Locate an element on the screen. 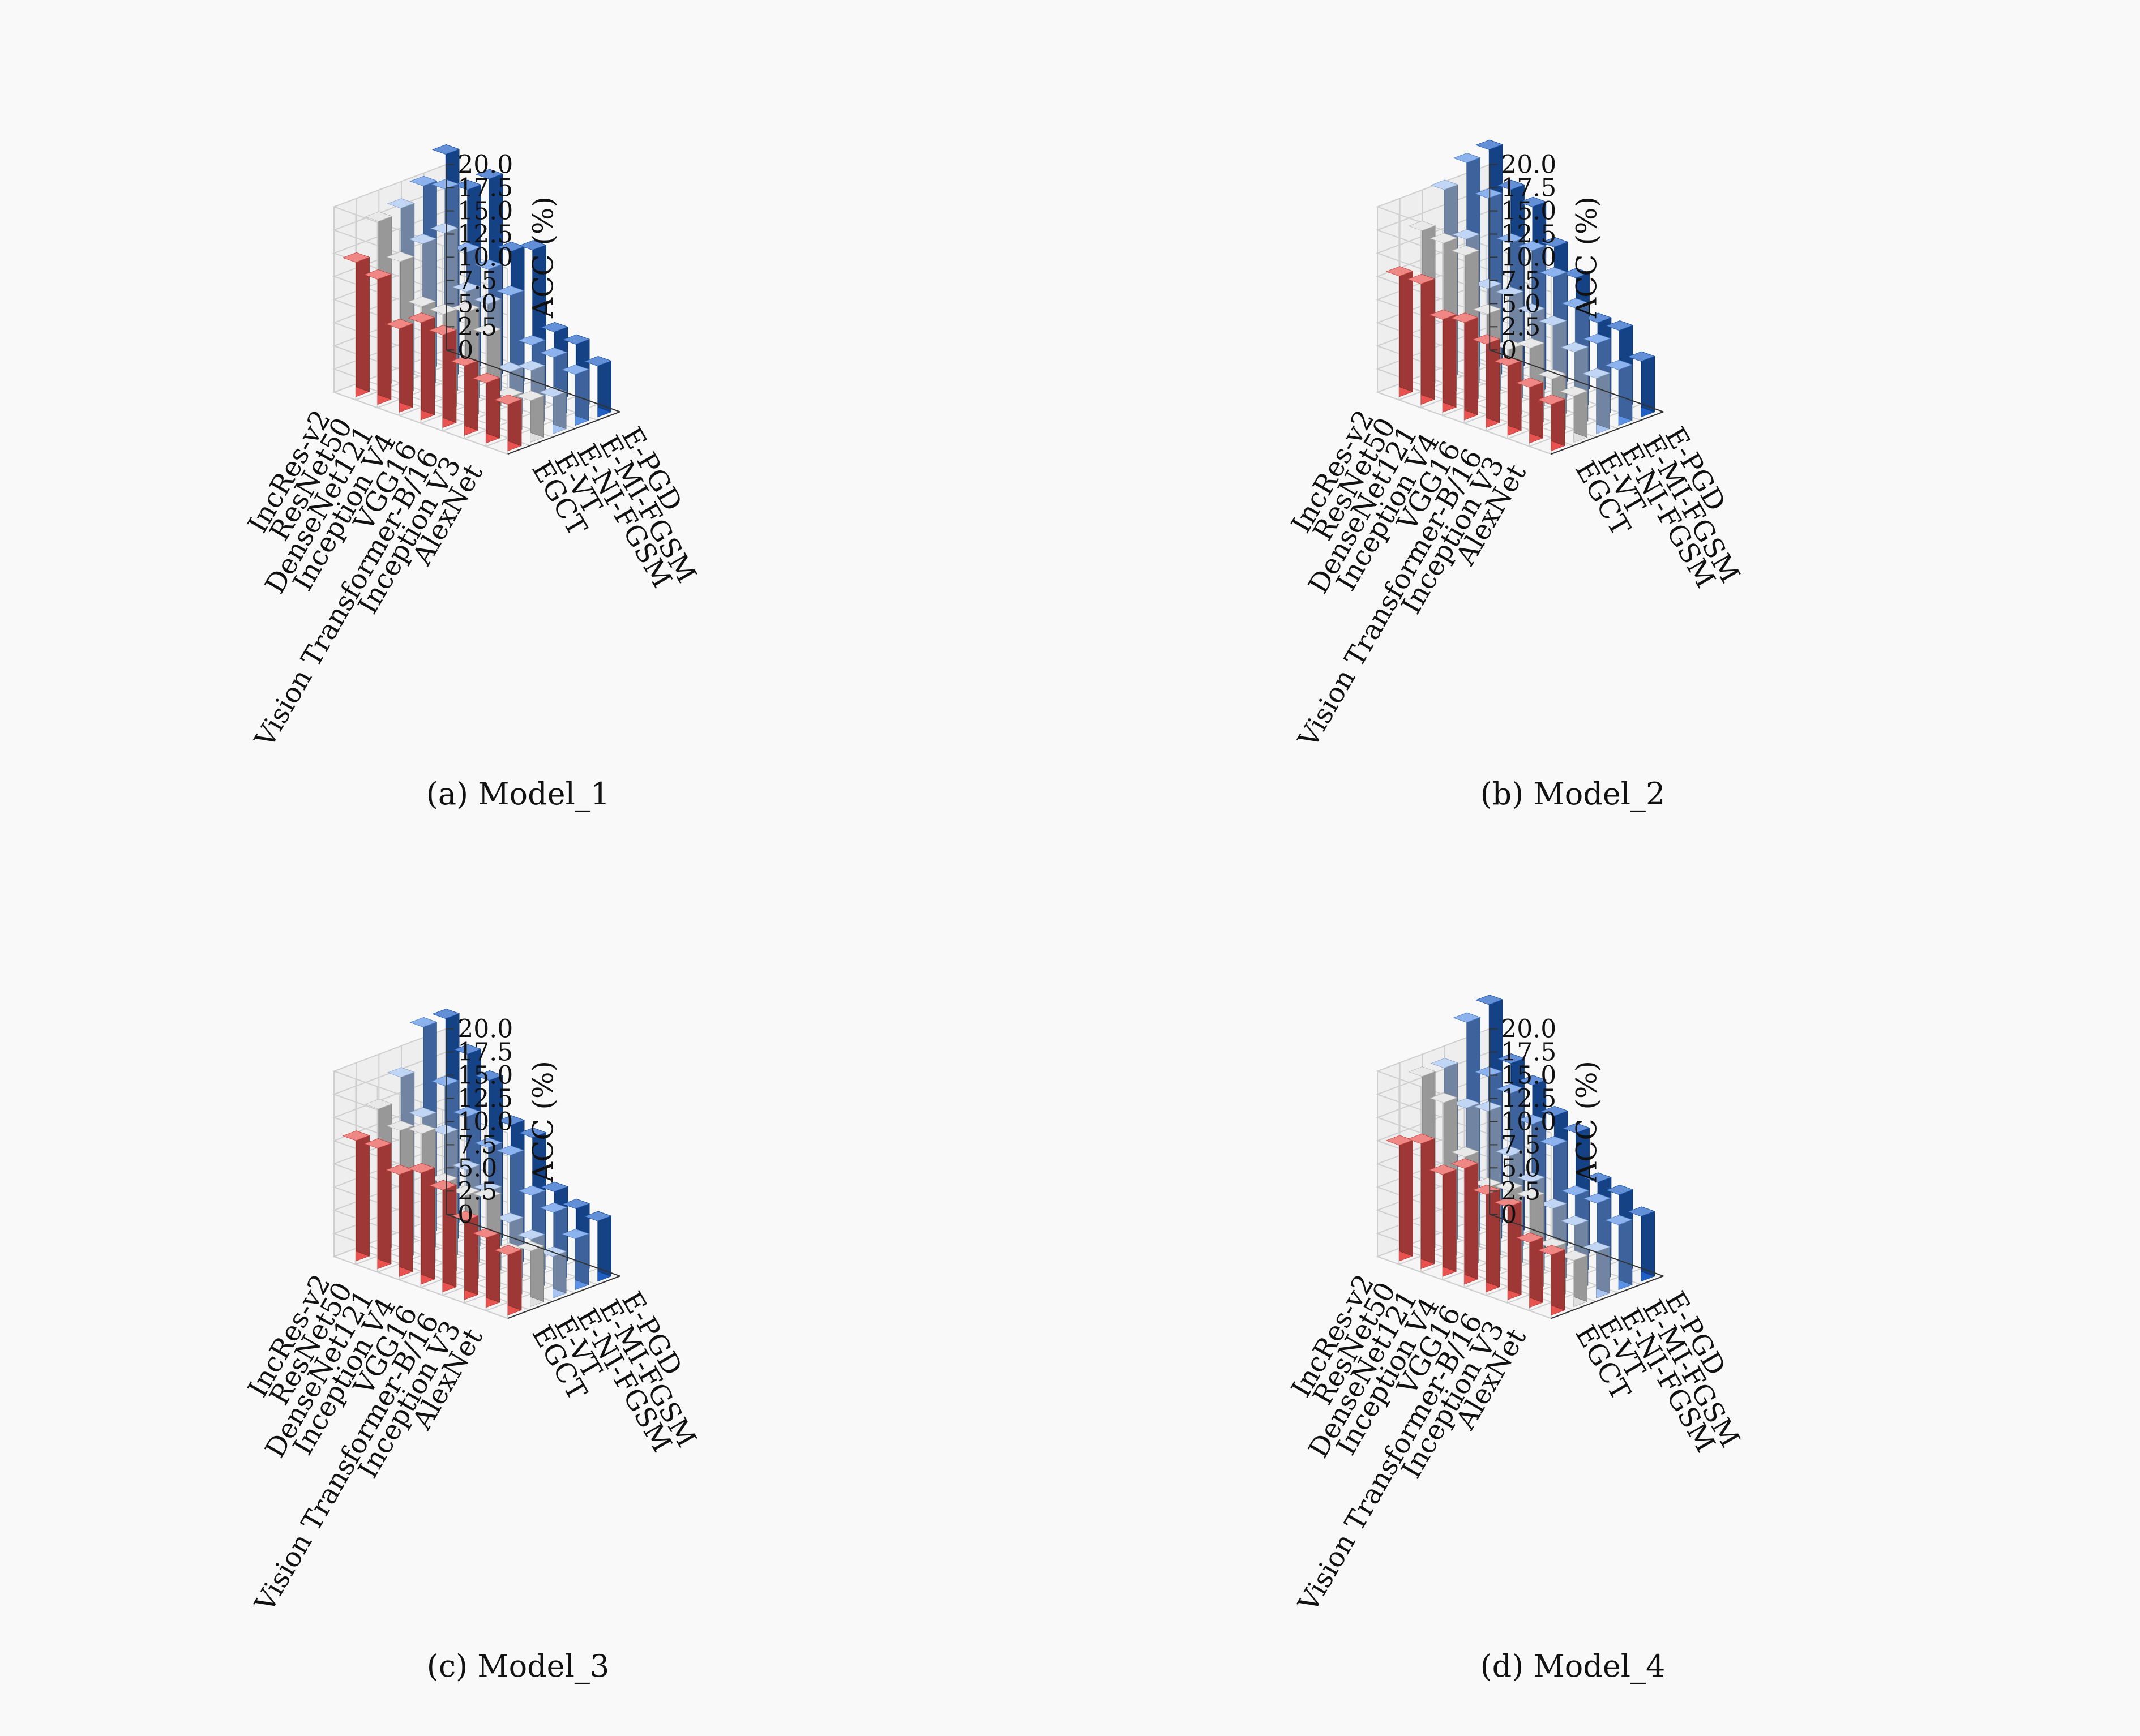  model-axis-line is located at coordinates (1607, 433).